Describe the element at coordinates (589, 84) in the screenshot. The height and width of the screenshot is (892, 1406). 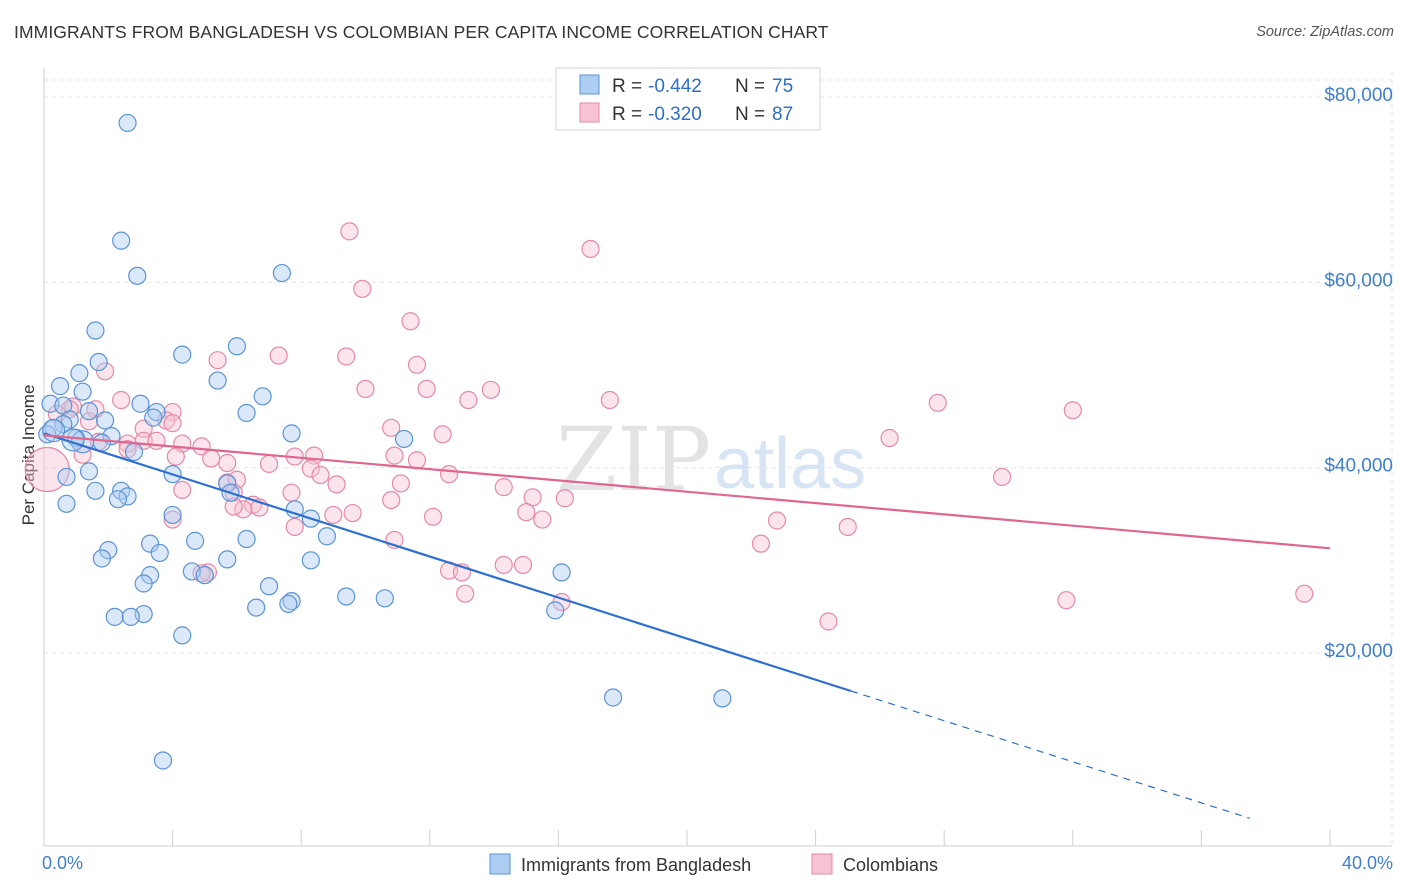
I see `legend-swatch-bangladesh` at that location.